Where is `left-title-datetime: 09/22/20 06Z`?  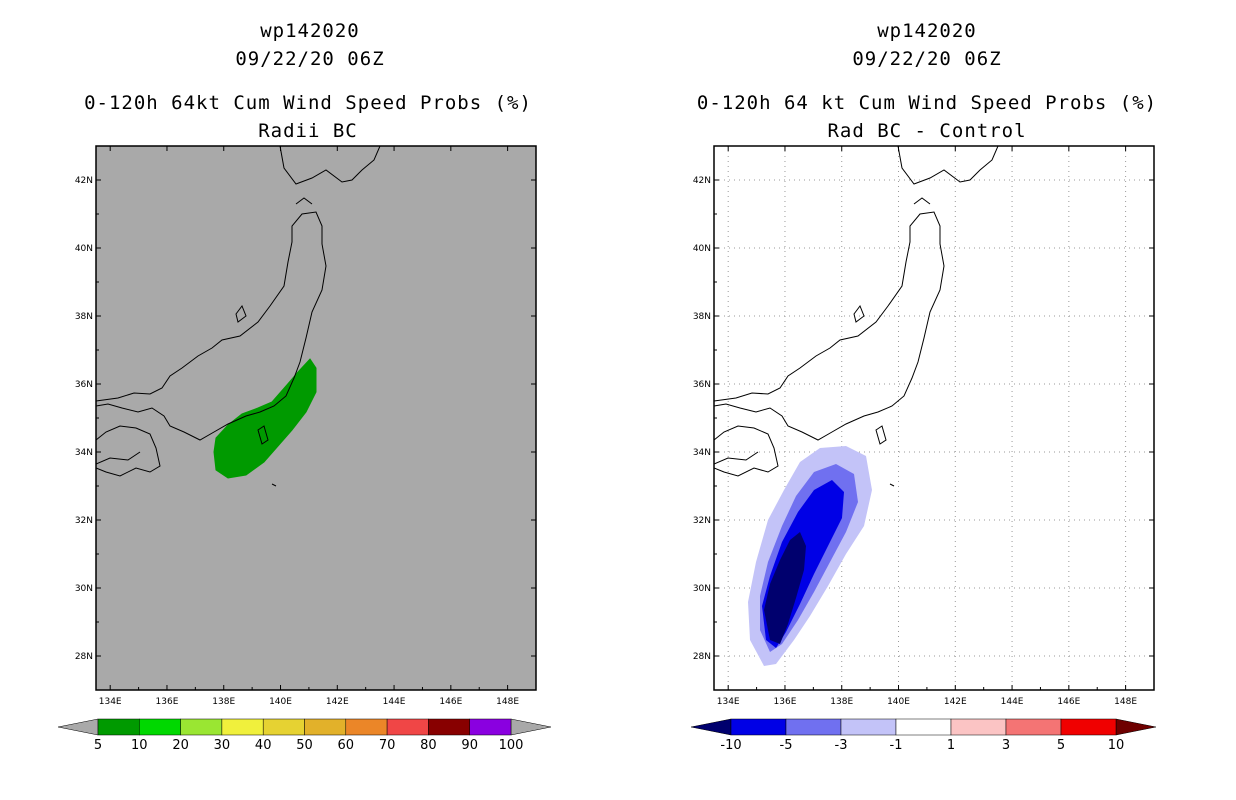
left-title-datetime: 09/22/20 06Z is located at coordinates (310, 59).